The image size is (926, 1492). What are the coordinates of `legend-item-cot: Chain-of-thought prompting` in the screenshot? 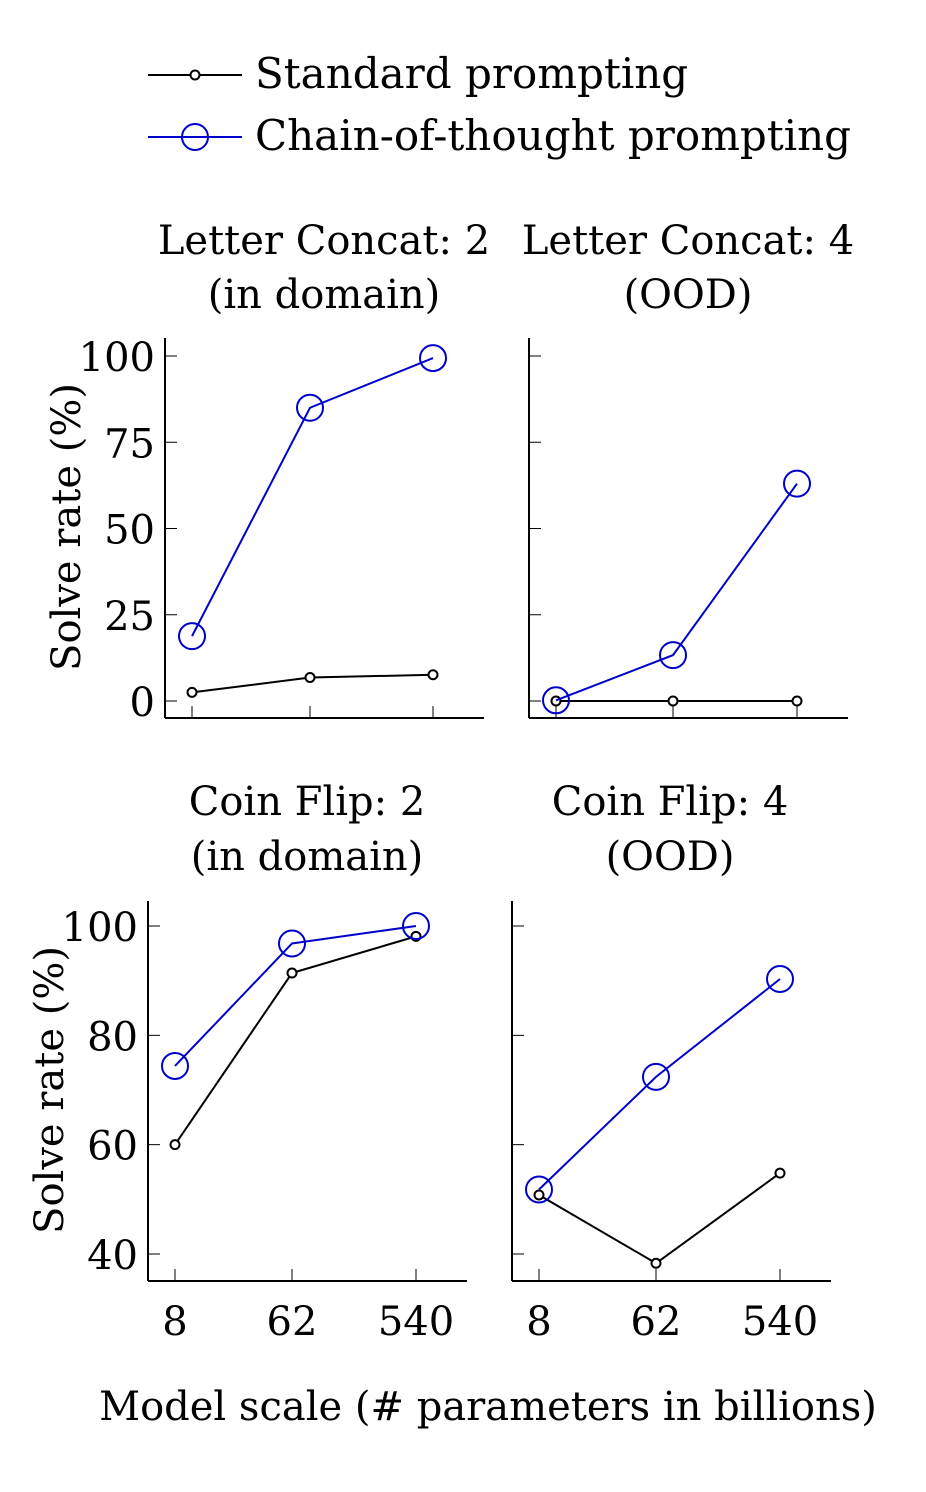 It's located at (499, 135).